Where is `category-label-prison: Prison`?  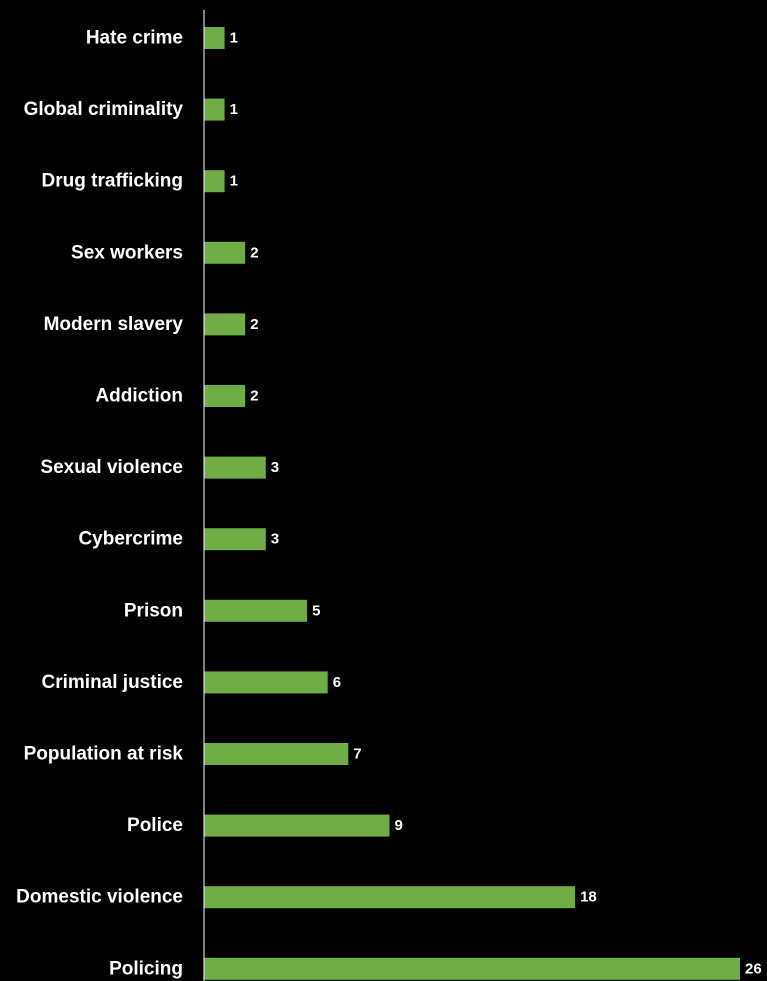
category-label-prison: Prison is located at coordinates (153, 610).